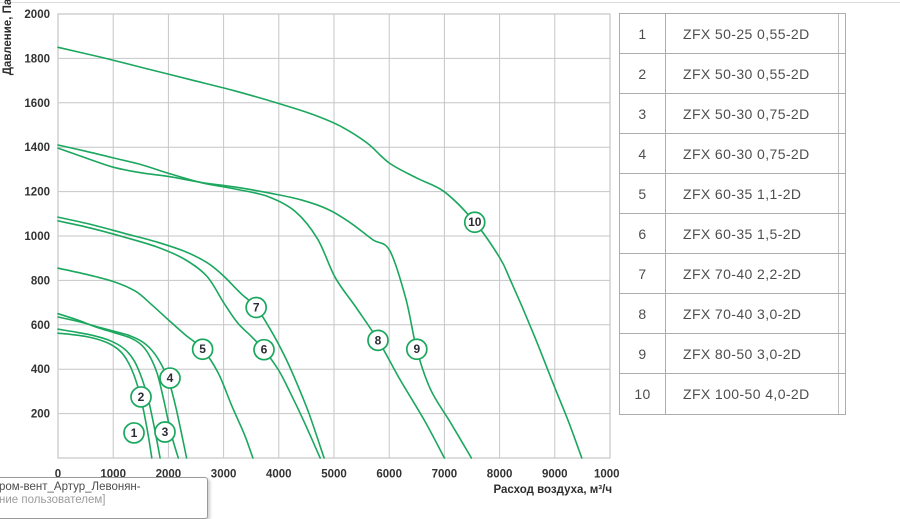 The width and height of the screenshot is (900, 519). Describe the element at coordinates (643, 233) in the screenshot. I see `row-number: 6` at that location.